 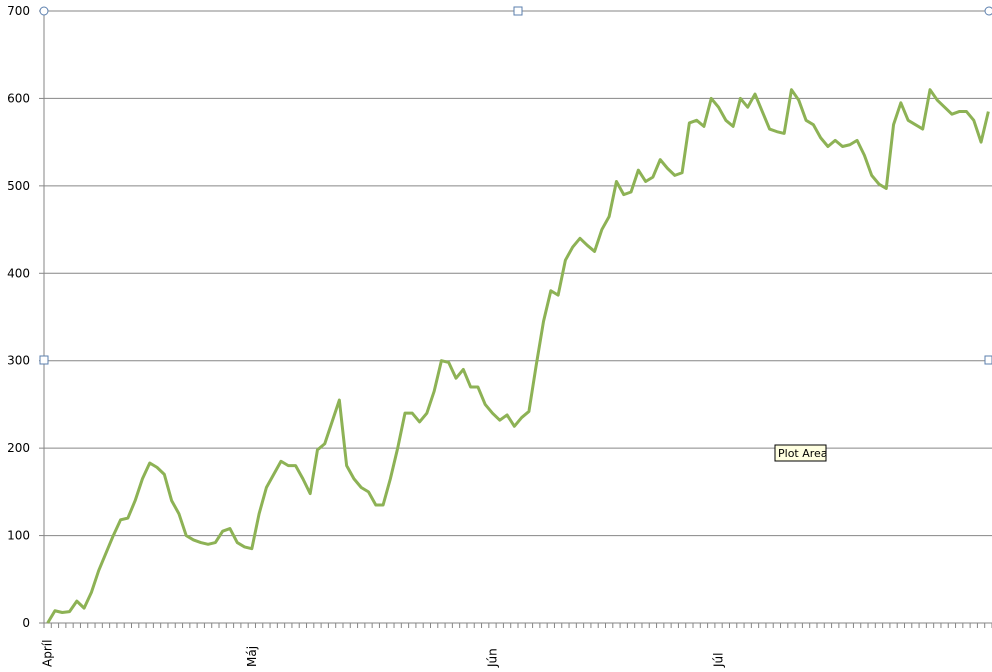 I want to click on y-tick-label: 500, so click(x=18, y=186).